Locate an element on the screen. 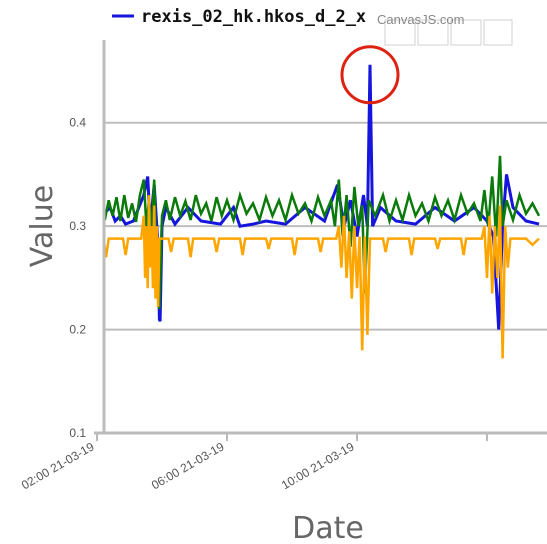 This screenshot has height=544, width=547. y-tick-label-1: 0.2 is located at coordinates (77, 330).